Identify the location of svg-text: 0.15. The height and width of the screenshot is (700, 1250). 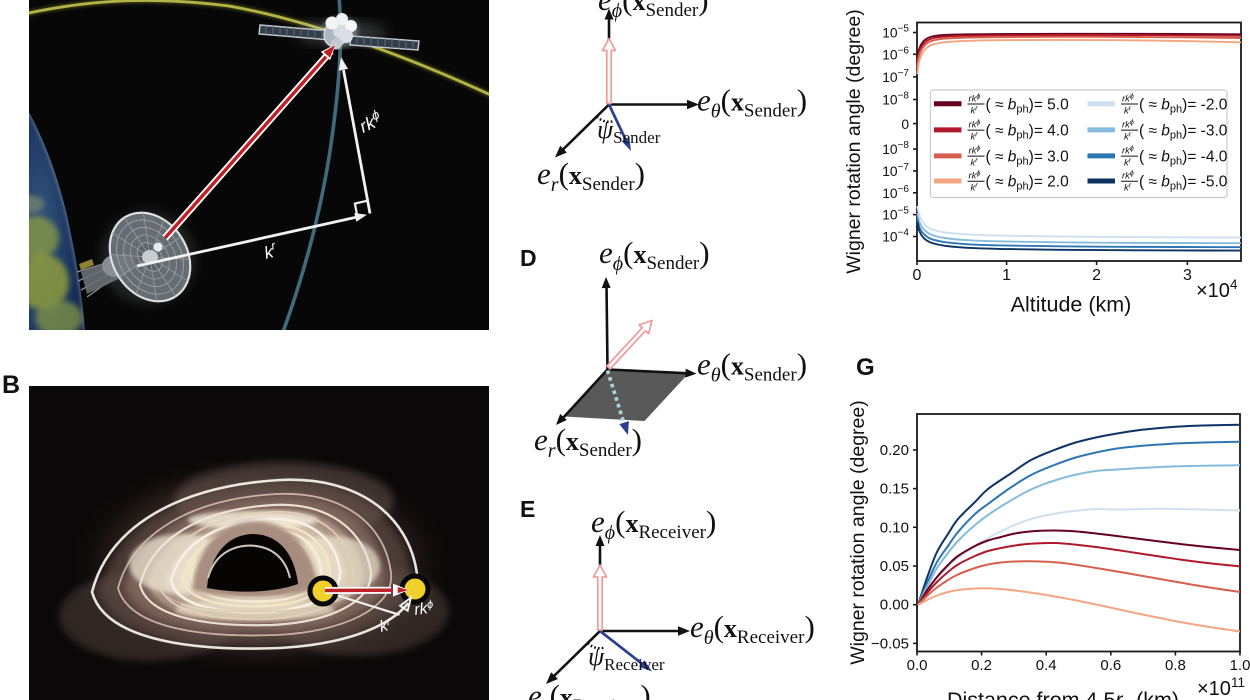
(894, 489).